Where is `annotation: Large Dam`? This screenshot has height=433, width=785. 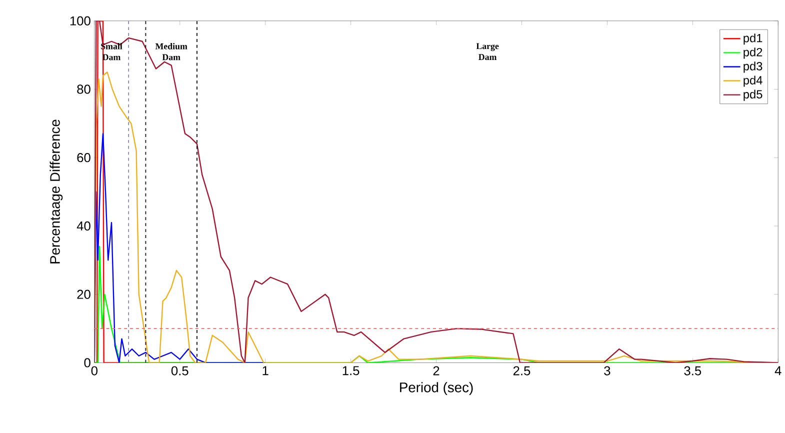
annotation: Large Dam is located at coordinates (487, 51).